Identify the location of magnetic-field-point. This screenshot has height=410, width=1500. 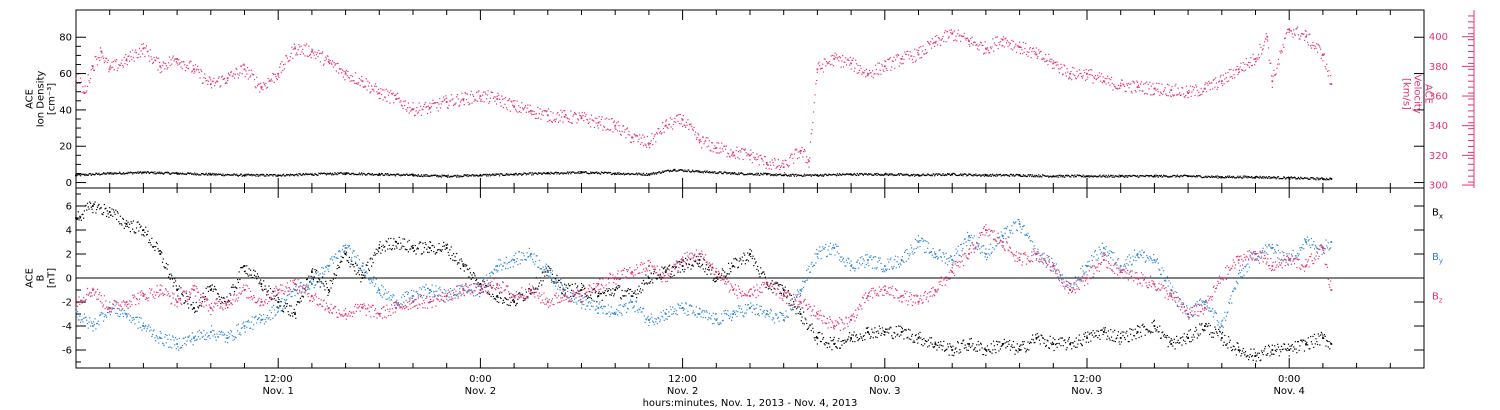
(952, 350).